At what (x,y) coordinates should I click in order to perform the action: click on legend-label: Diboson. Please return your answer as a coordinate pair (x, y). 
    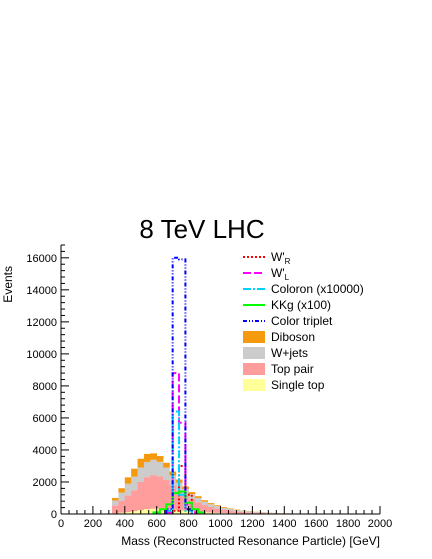
    Looking at the image, I should click on (293, 337).